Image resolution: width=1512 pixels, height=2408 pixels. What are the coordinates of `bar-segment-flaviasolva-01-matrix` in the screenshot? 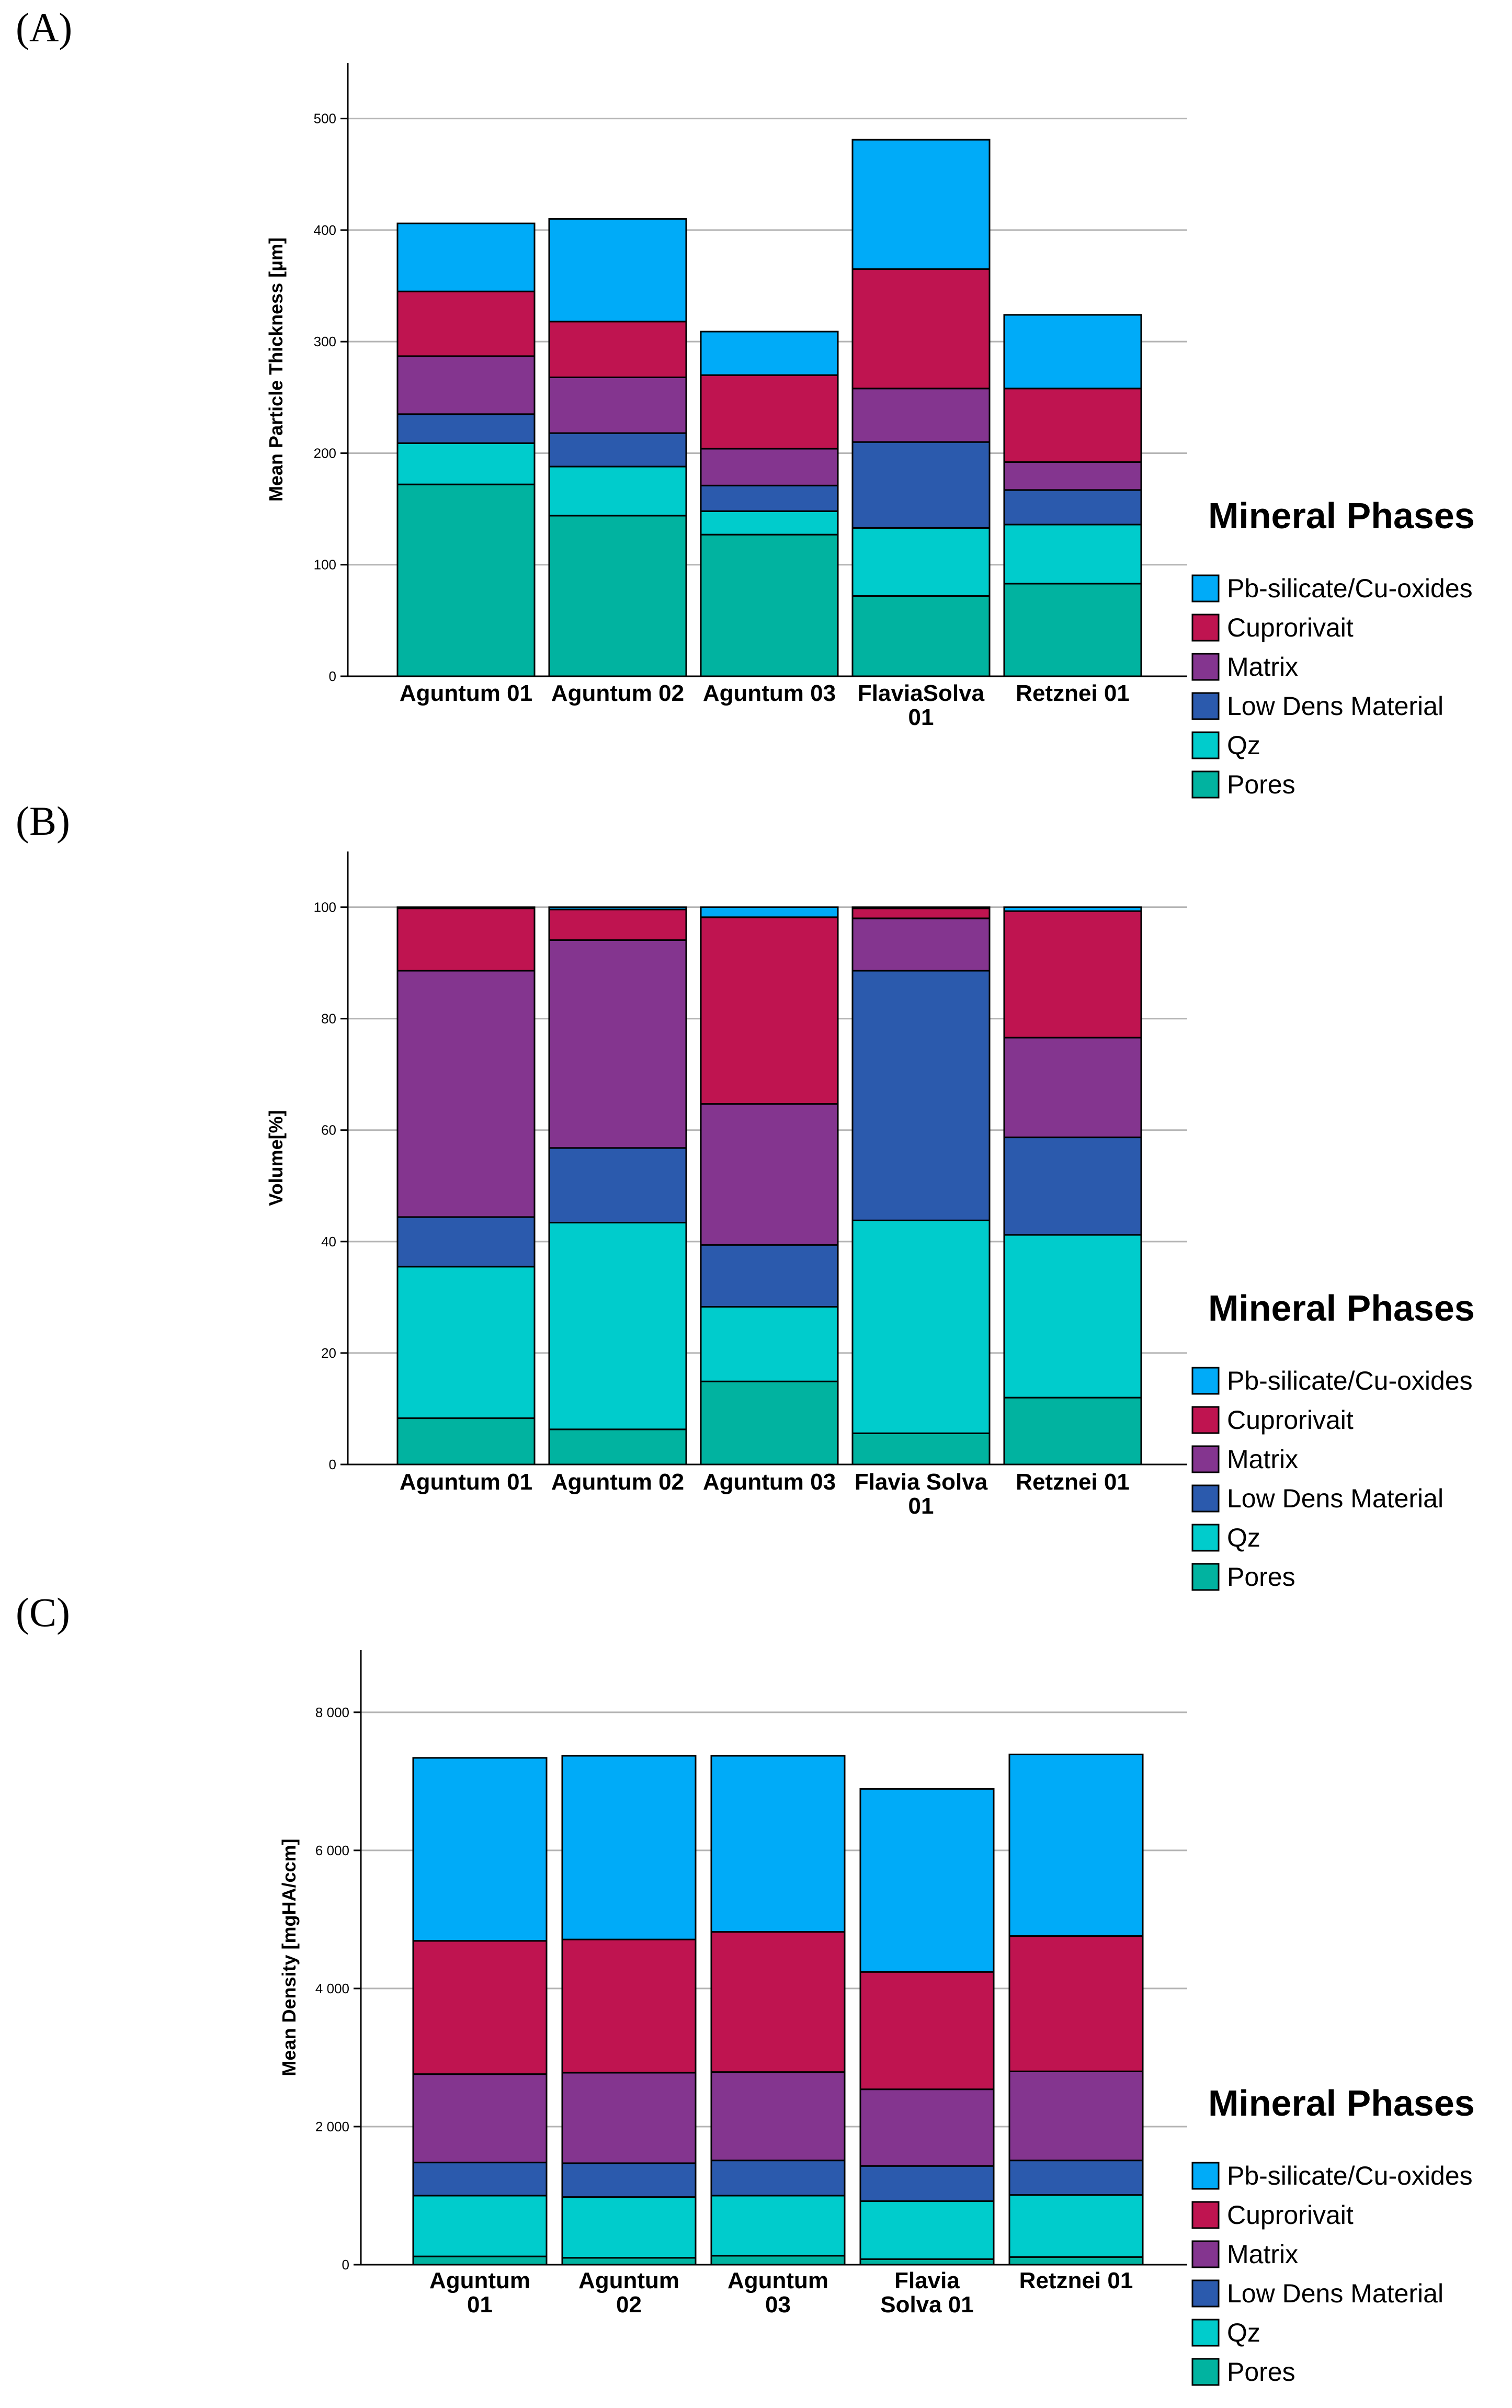 It's located at (921, 415).